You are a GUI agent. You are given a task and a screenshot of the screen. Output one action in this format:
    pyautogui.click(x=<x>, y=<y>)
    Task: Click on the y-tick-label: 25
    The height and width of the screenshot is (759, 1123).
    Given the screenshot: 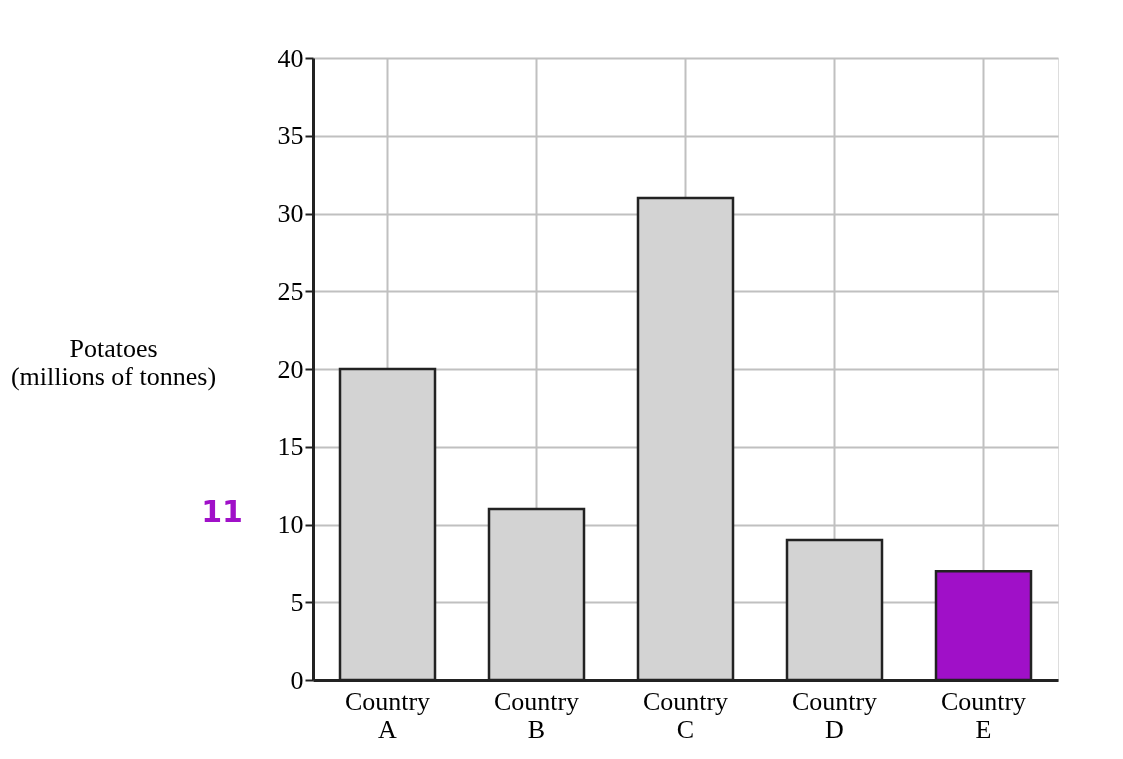 What is the action you would take?
    pyautogui.click(x=290, y=291)
    